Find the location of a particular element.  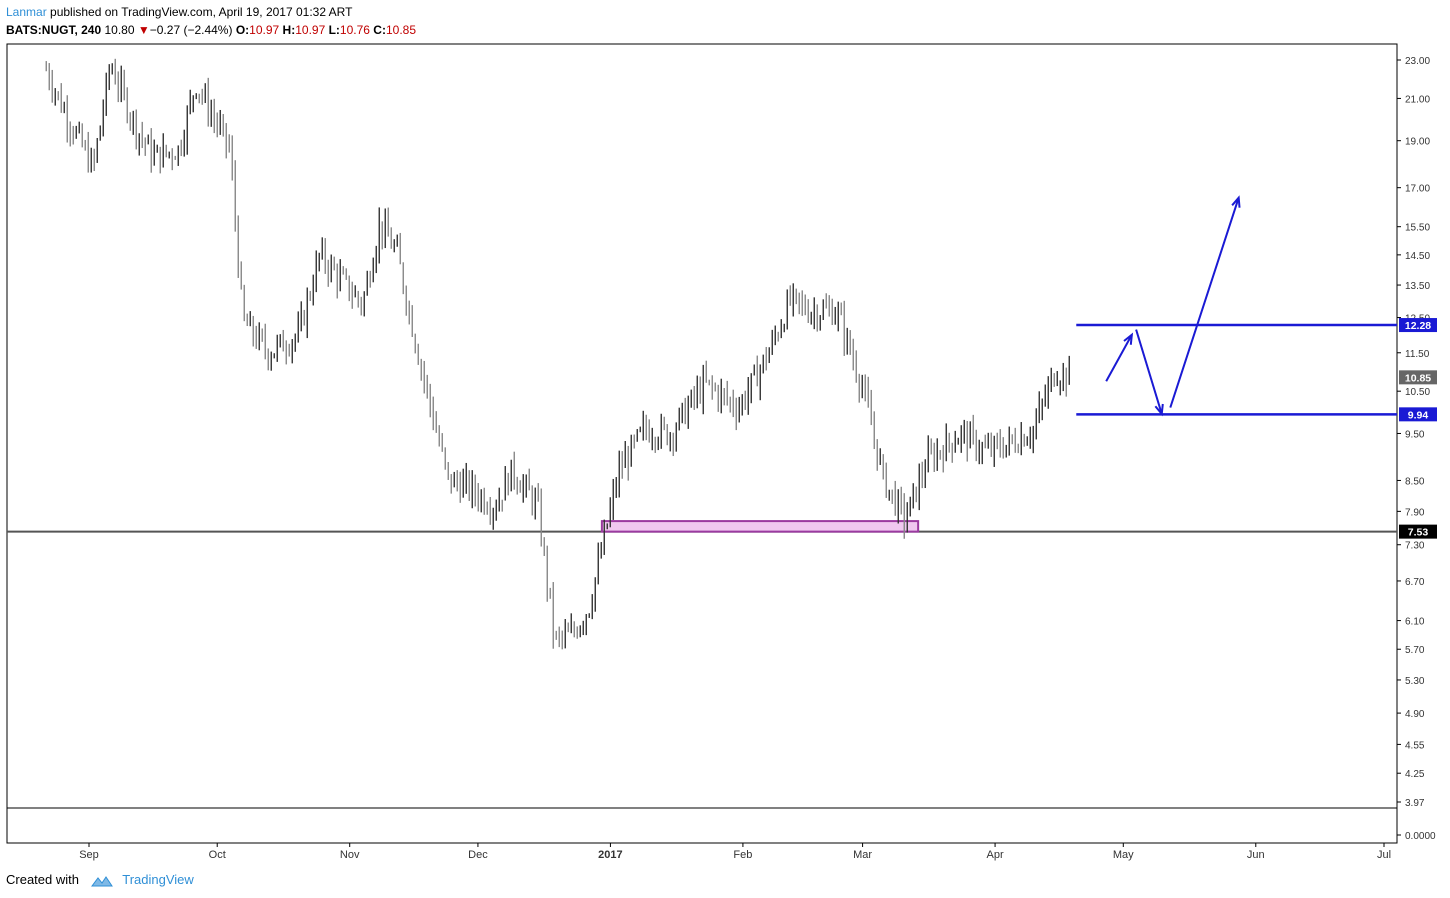

x-tick-label: Dec is located at coordinates (478, 855).